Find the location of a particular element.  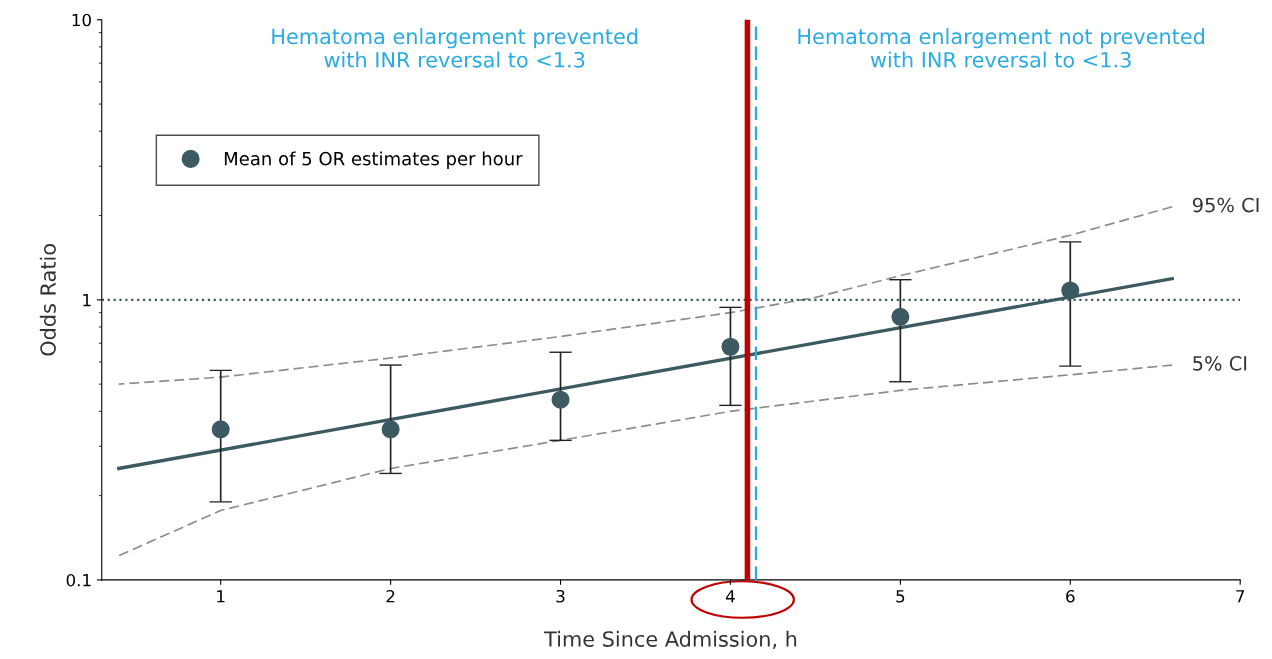

x-tick-label: 5 is located at coordinates (900, 596).